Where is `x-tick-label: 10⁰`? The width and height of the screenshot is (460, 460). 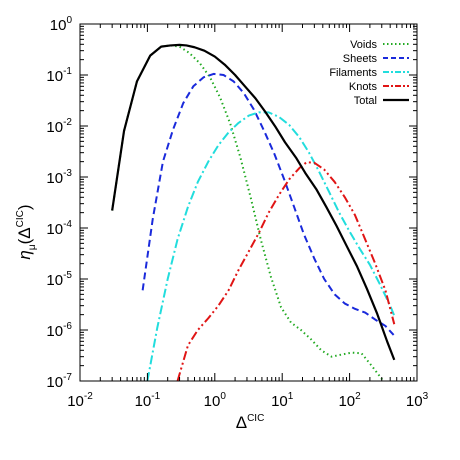 x-tick-label: 10⁰ is located at coordinates (215, 400).